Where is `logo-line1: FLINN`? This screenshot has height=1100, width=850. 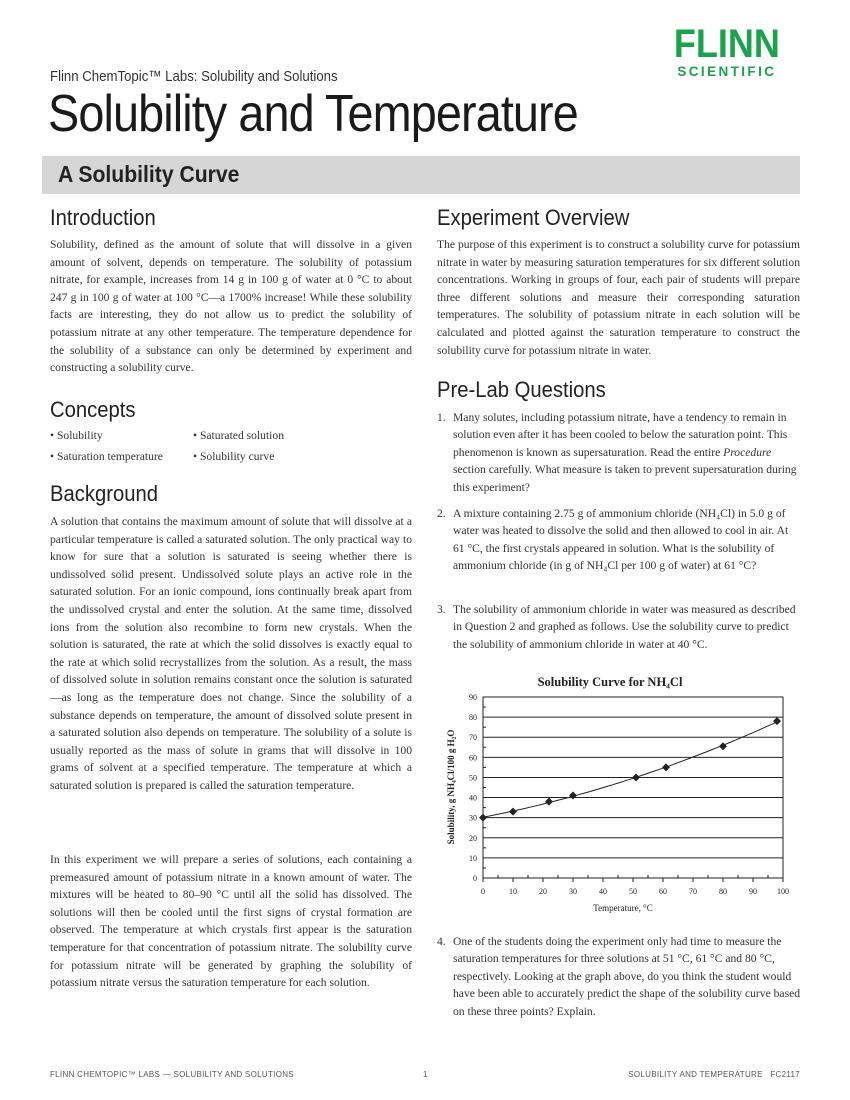 logo-line1: FLINN is located at coordinates (726, 44).